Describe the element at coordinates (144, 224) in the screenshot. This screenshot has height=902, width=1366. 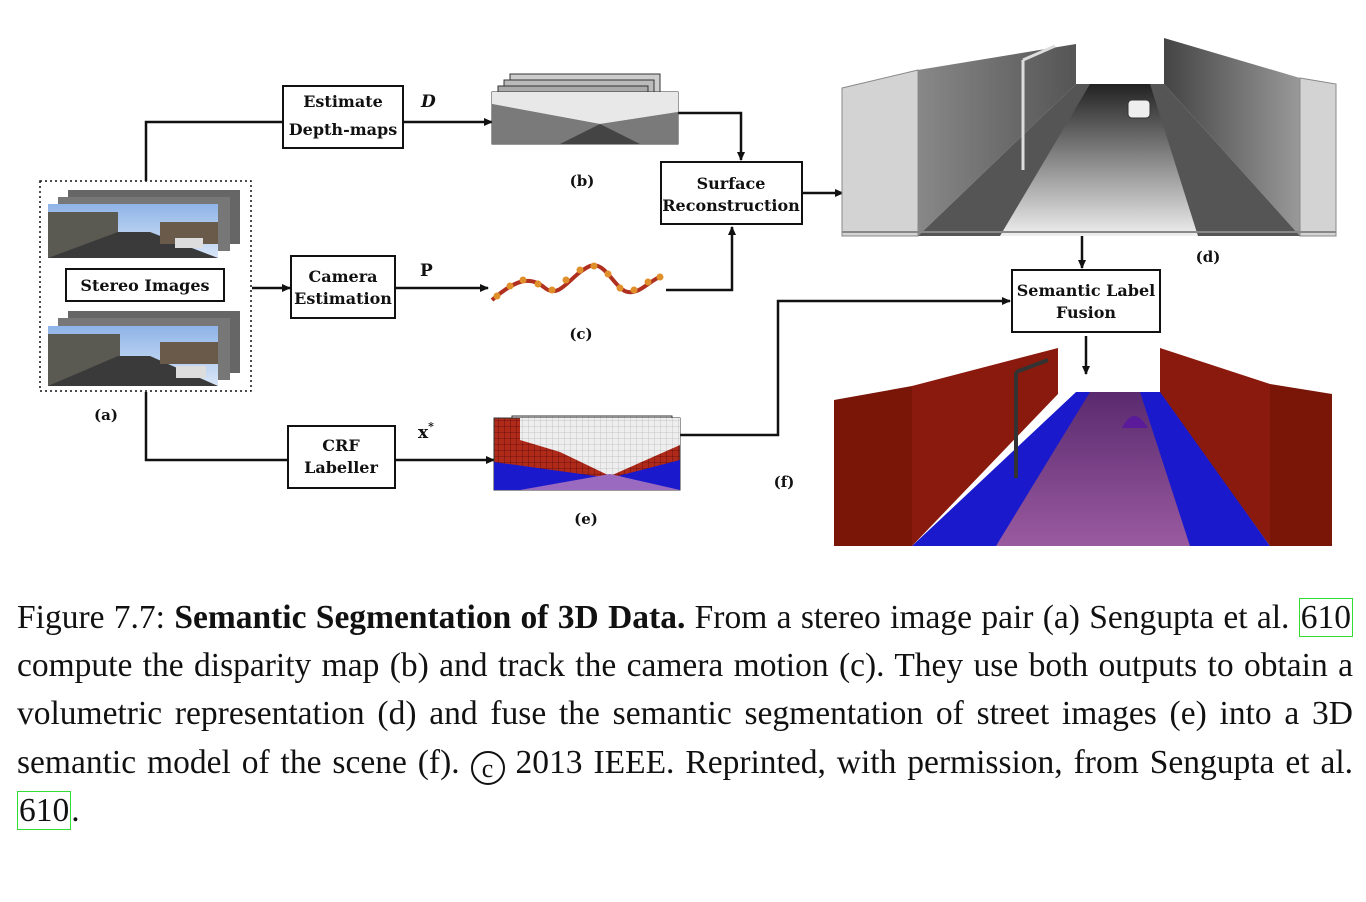
I see `stereo-photo-top` at that location.